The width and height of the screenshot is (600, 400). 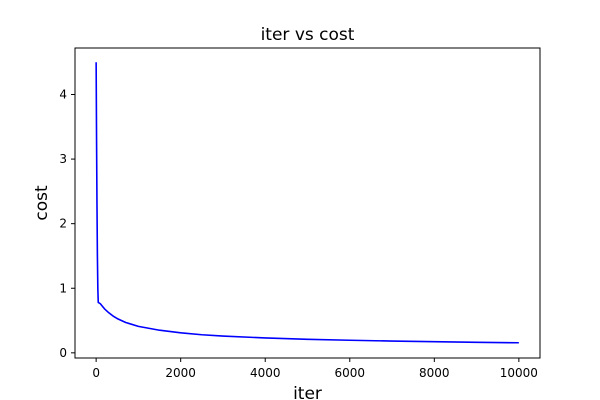 What do you see at coordinates (63, 288) in the screenshot?
I see `y-tick-label: 1` at bounding box center [63, 288].